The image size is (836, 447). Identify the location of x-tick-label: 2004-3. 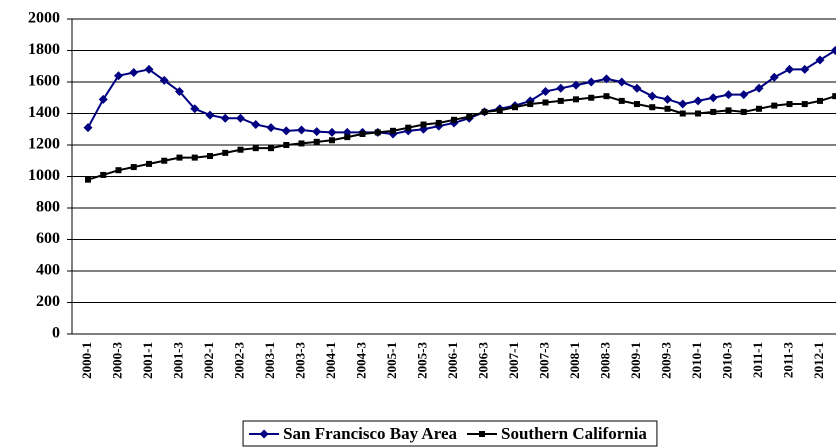
(360, 360).